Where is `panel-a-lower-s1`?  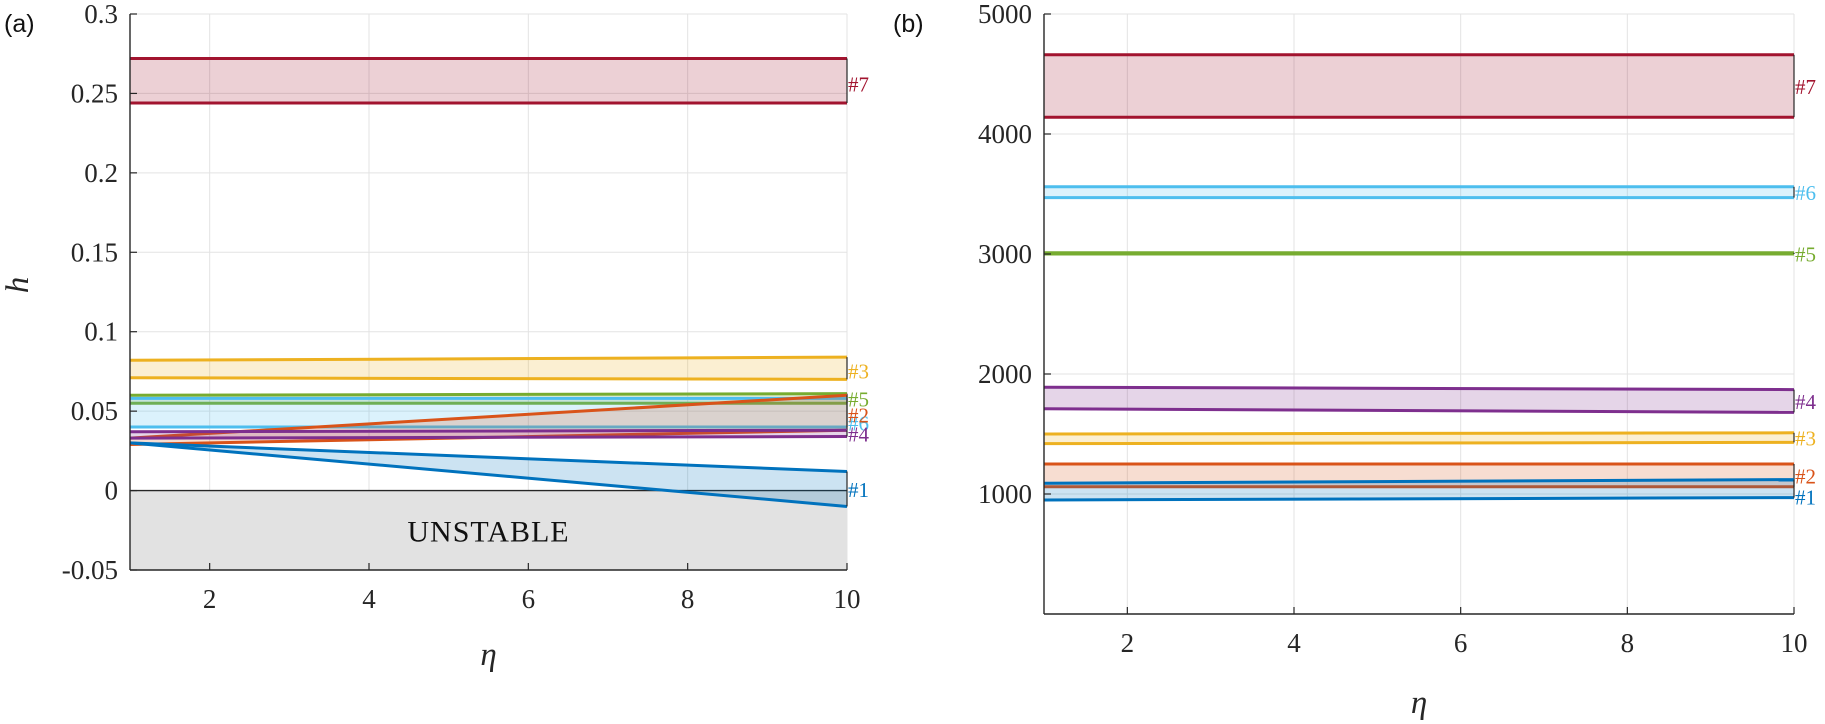
panel-a-lower-s1 is located at coordinates (488, 474).